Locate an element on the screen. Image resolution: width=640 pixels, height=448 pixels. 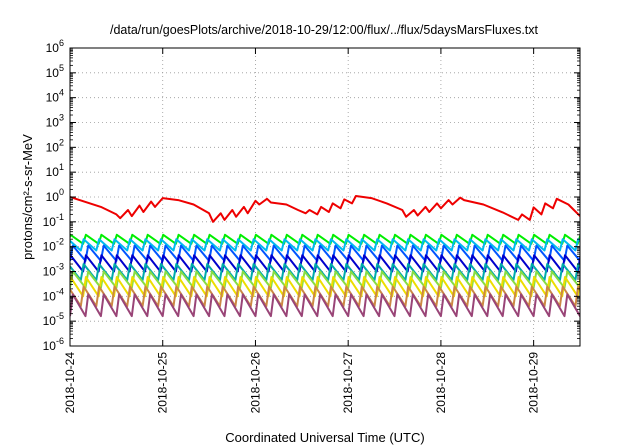
y-tick-label: 10⁵ is located at coordinates (55, 71).